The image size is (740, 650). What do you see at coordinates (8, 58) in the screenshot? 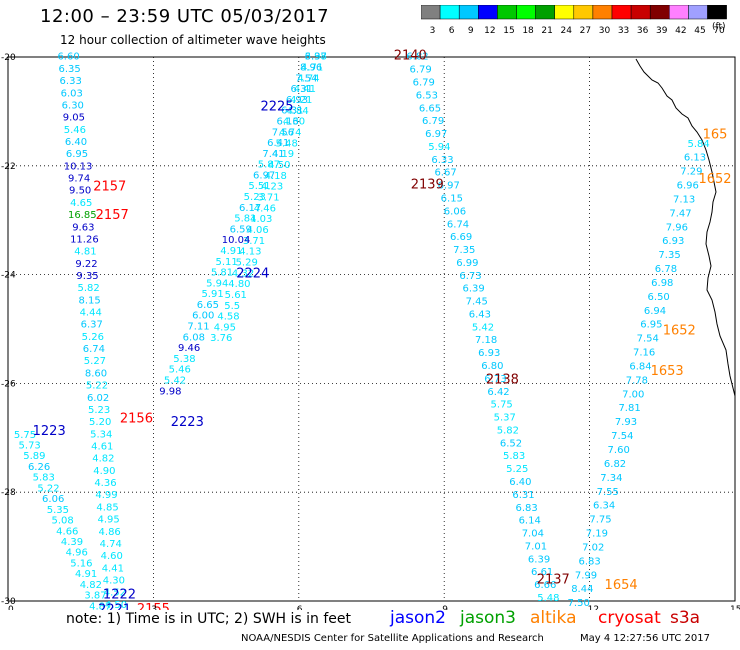
I see `y-tick-label: -20` at bounding box center [8, 58].